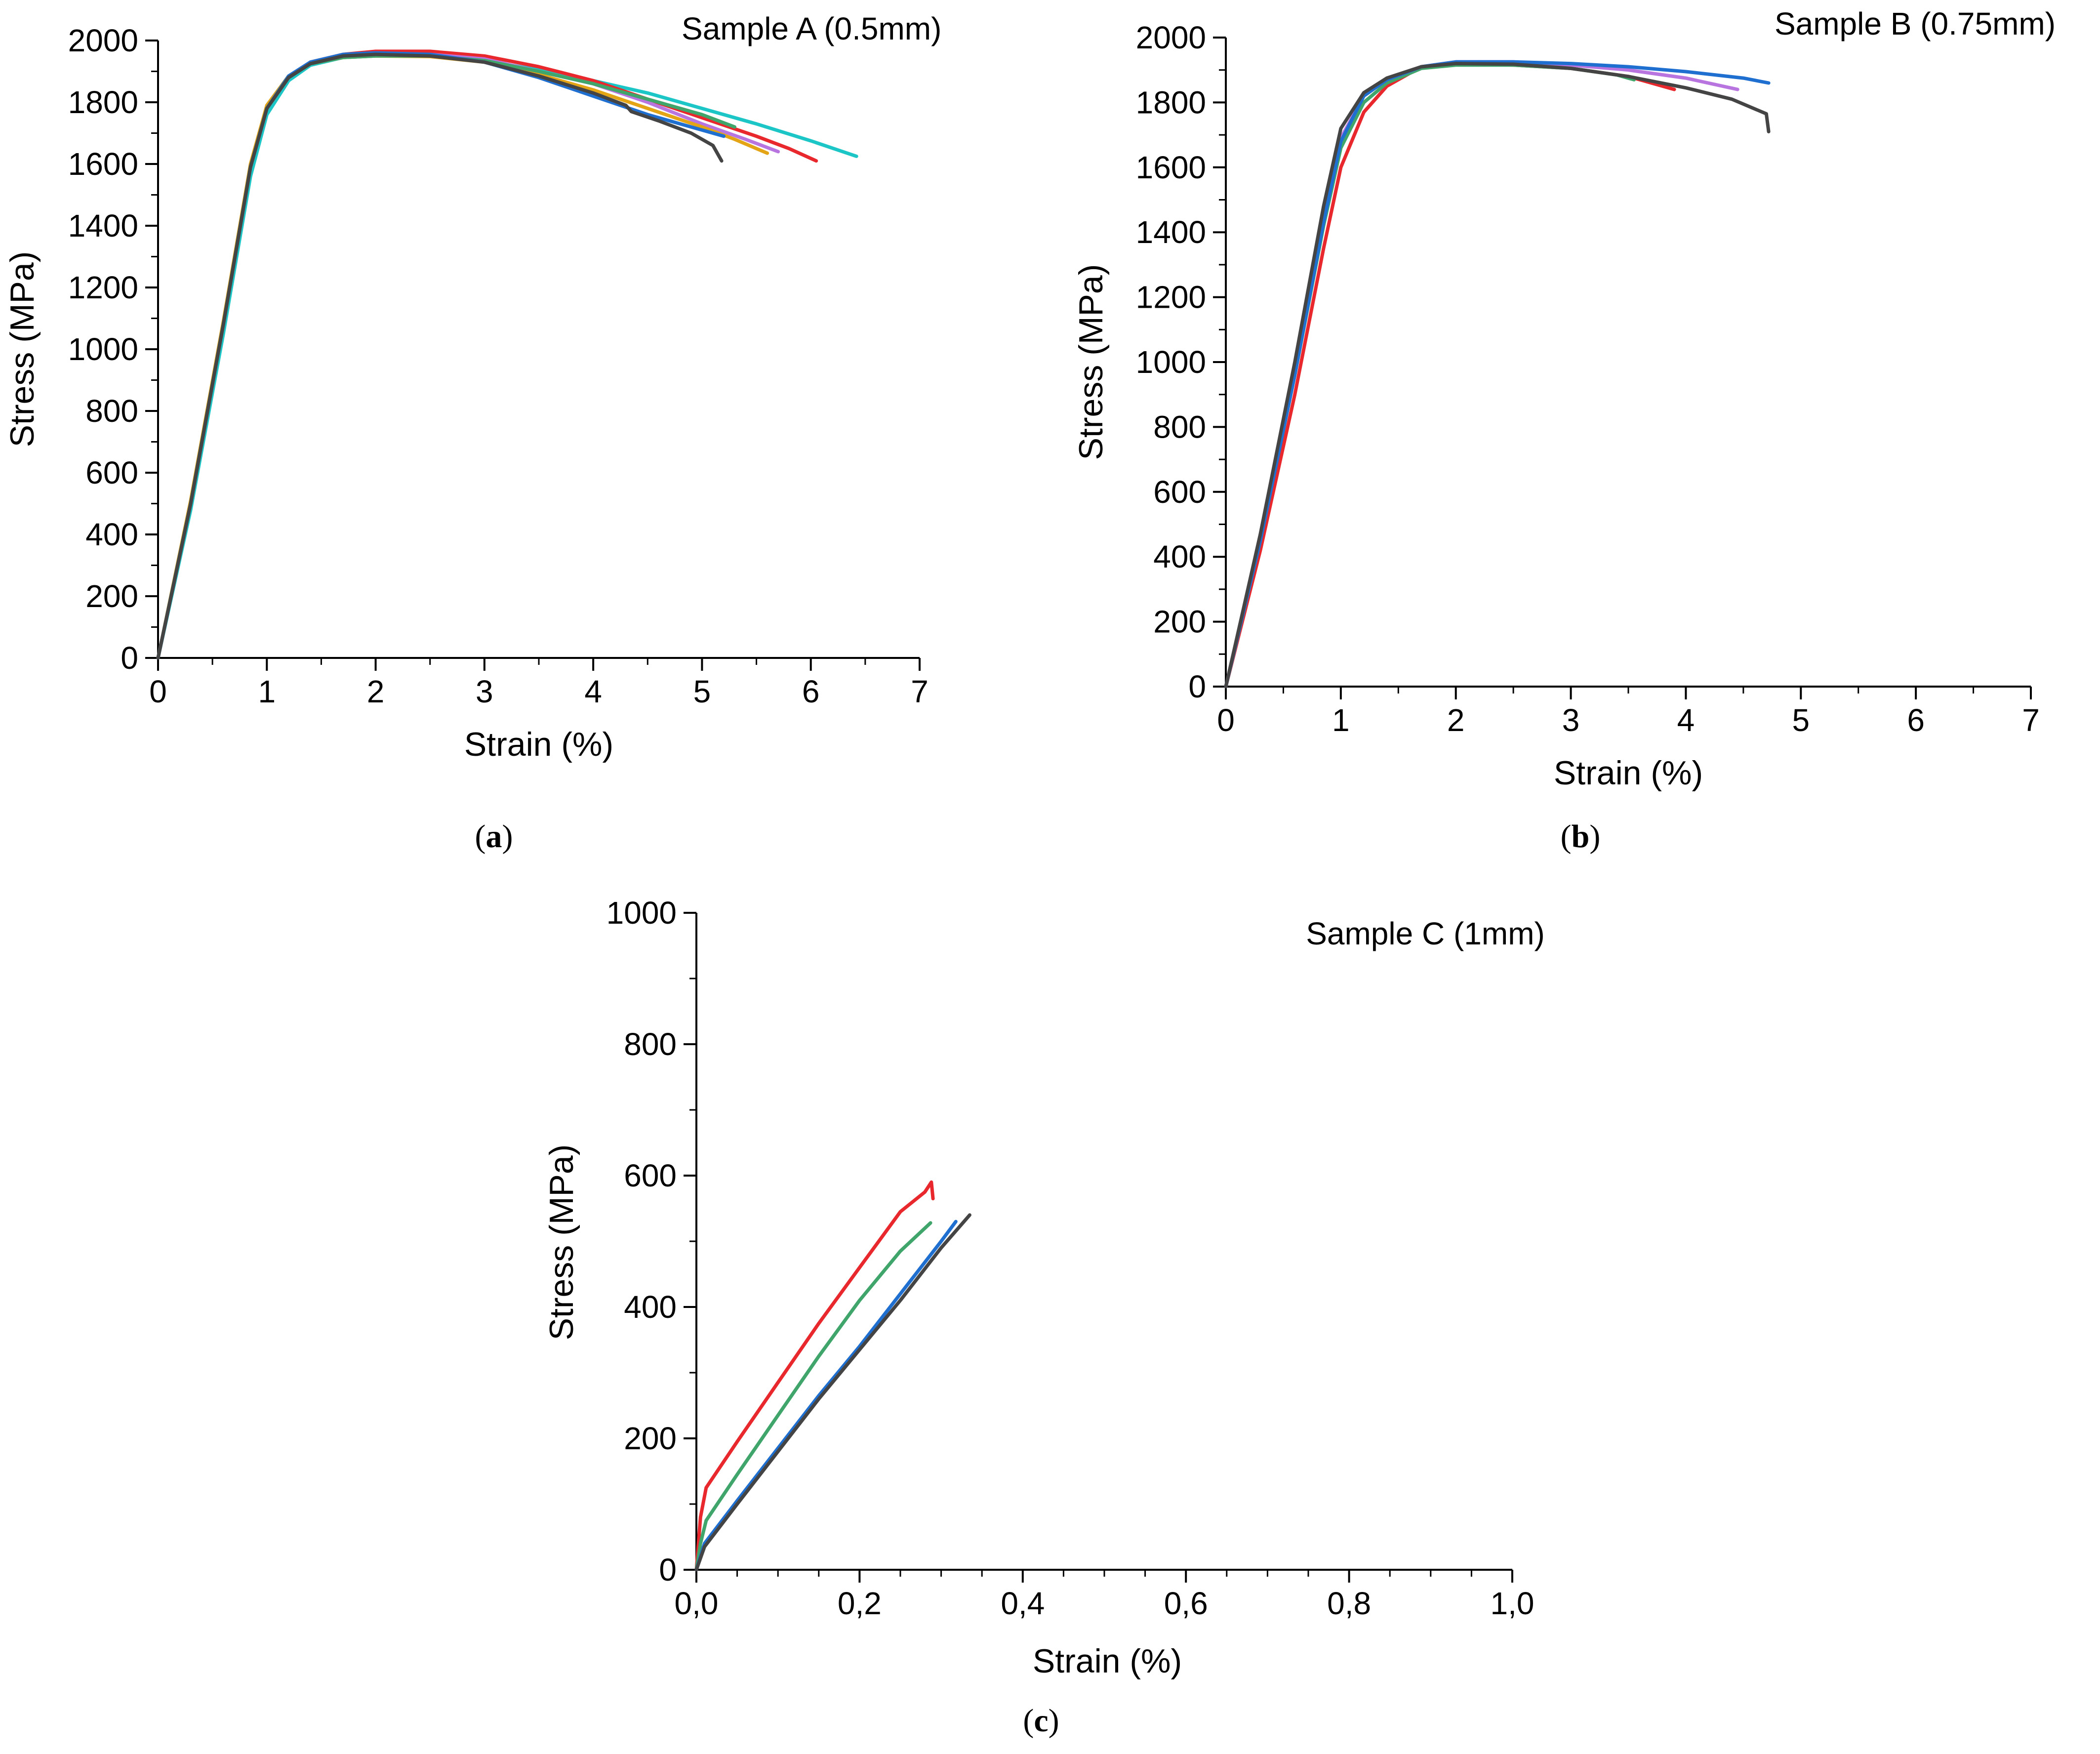 This screenshot has height=1754, width=2100. Describe the element at coordinates (1581, 837) in the screenshot. I see `panel-caption: (b)` at that location.